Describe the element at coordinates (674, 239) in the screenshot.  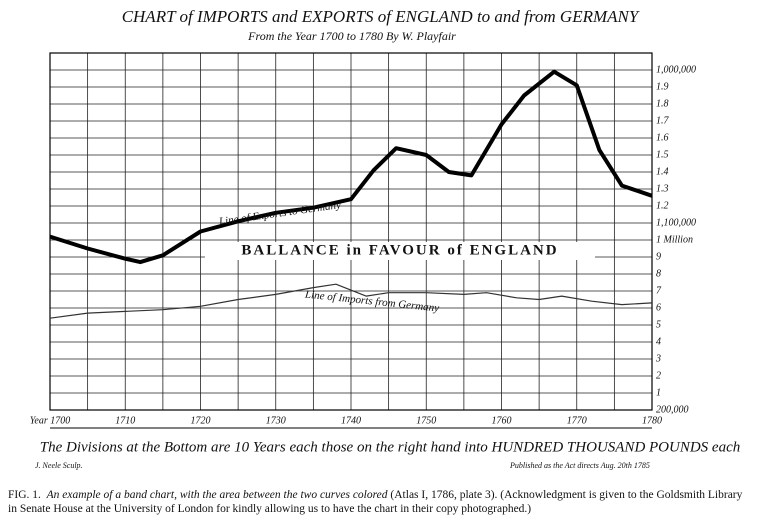
I see `y-tick-label: 1 Million` at that location.